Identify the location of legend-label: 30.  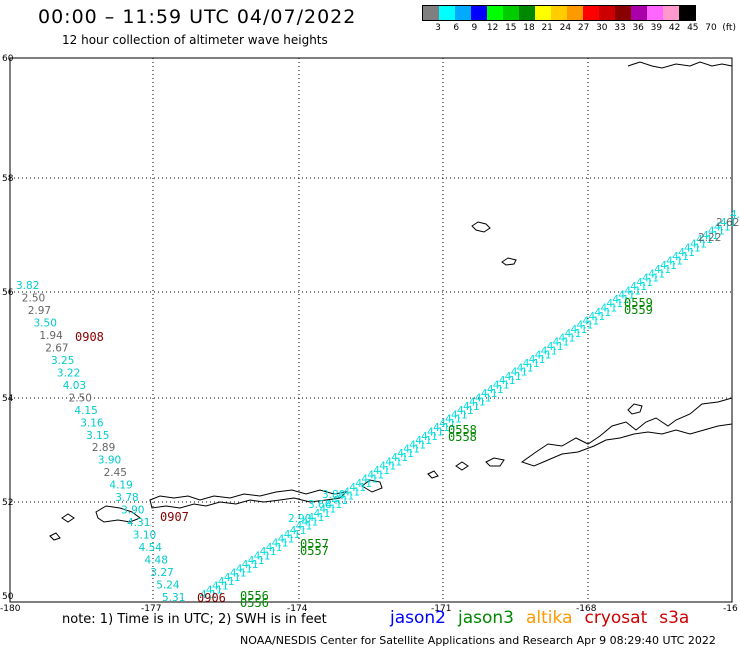
(602, 28).